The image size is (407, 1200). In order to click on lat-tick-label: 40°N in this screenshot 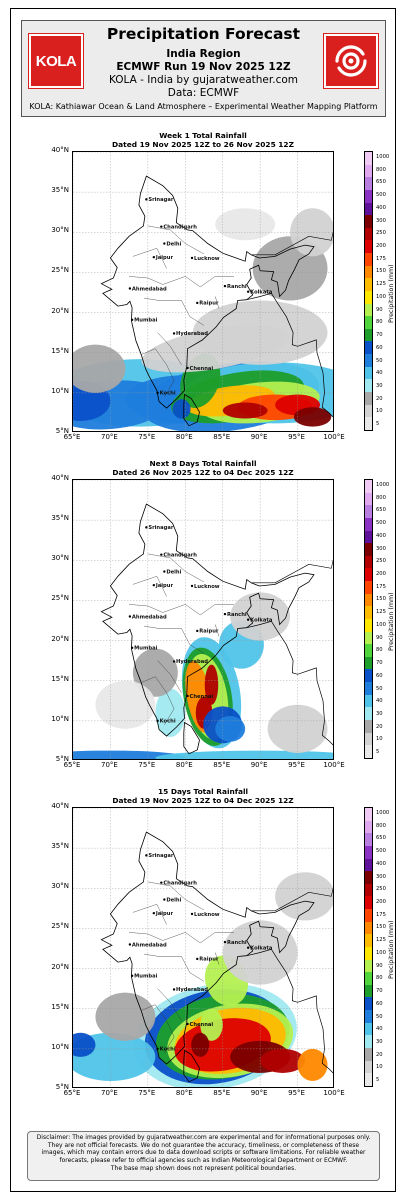, I will do `click(60, 806)`.